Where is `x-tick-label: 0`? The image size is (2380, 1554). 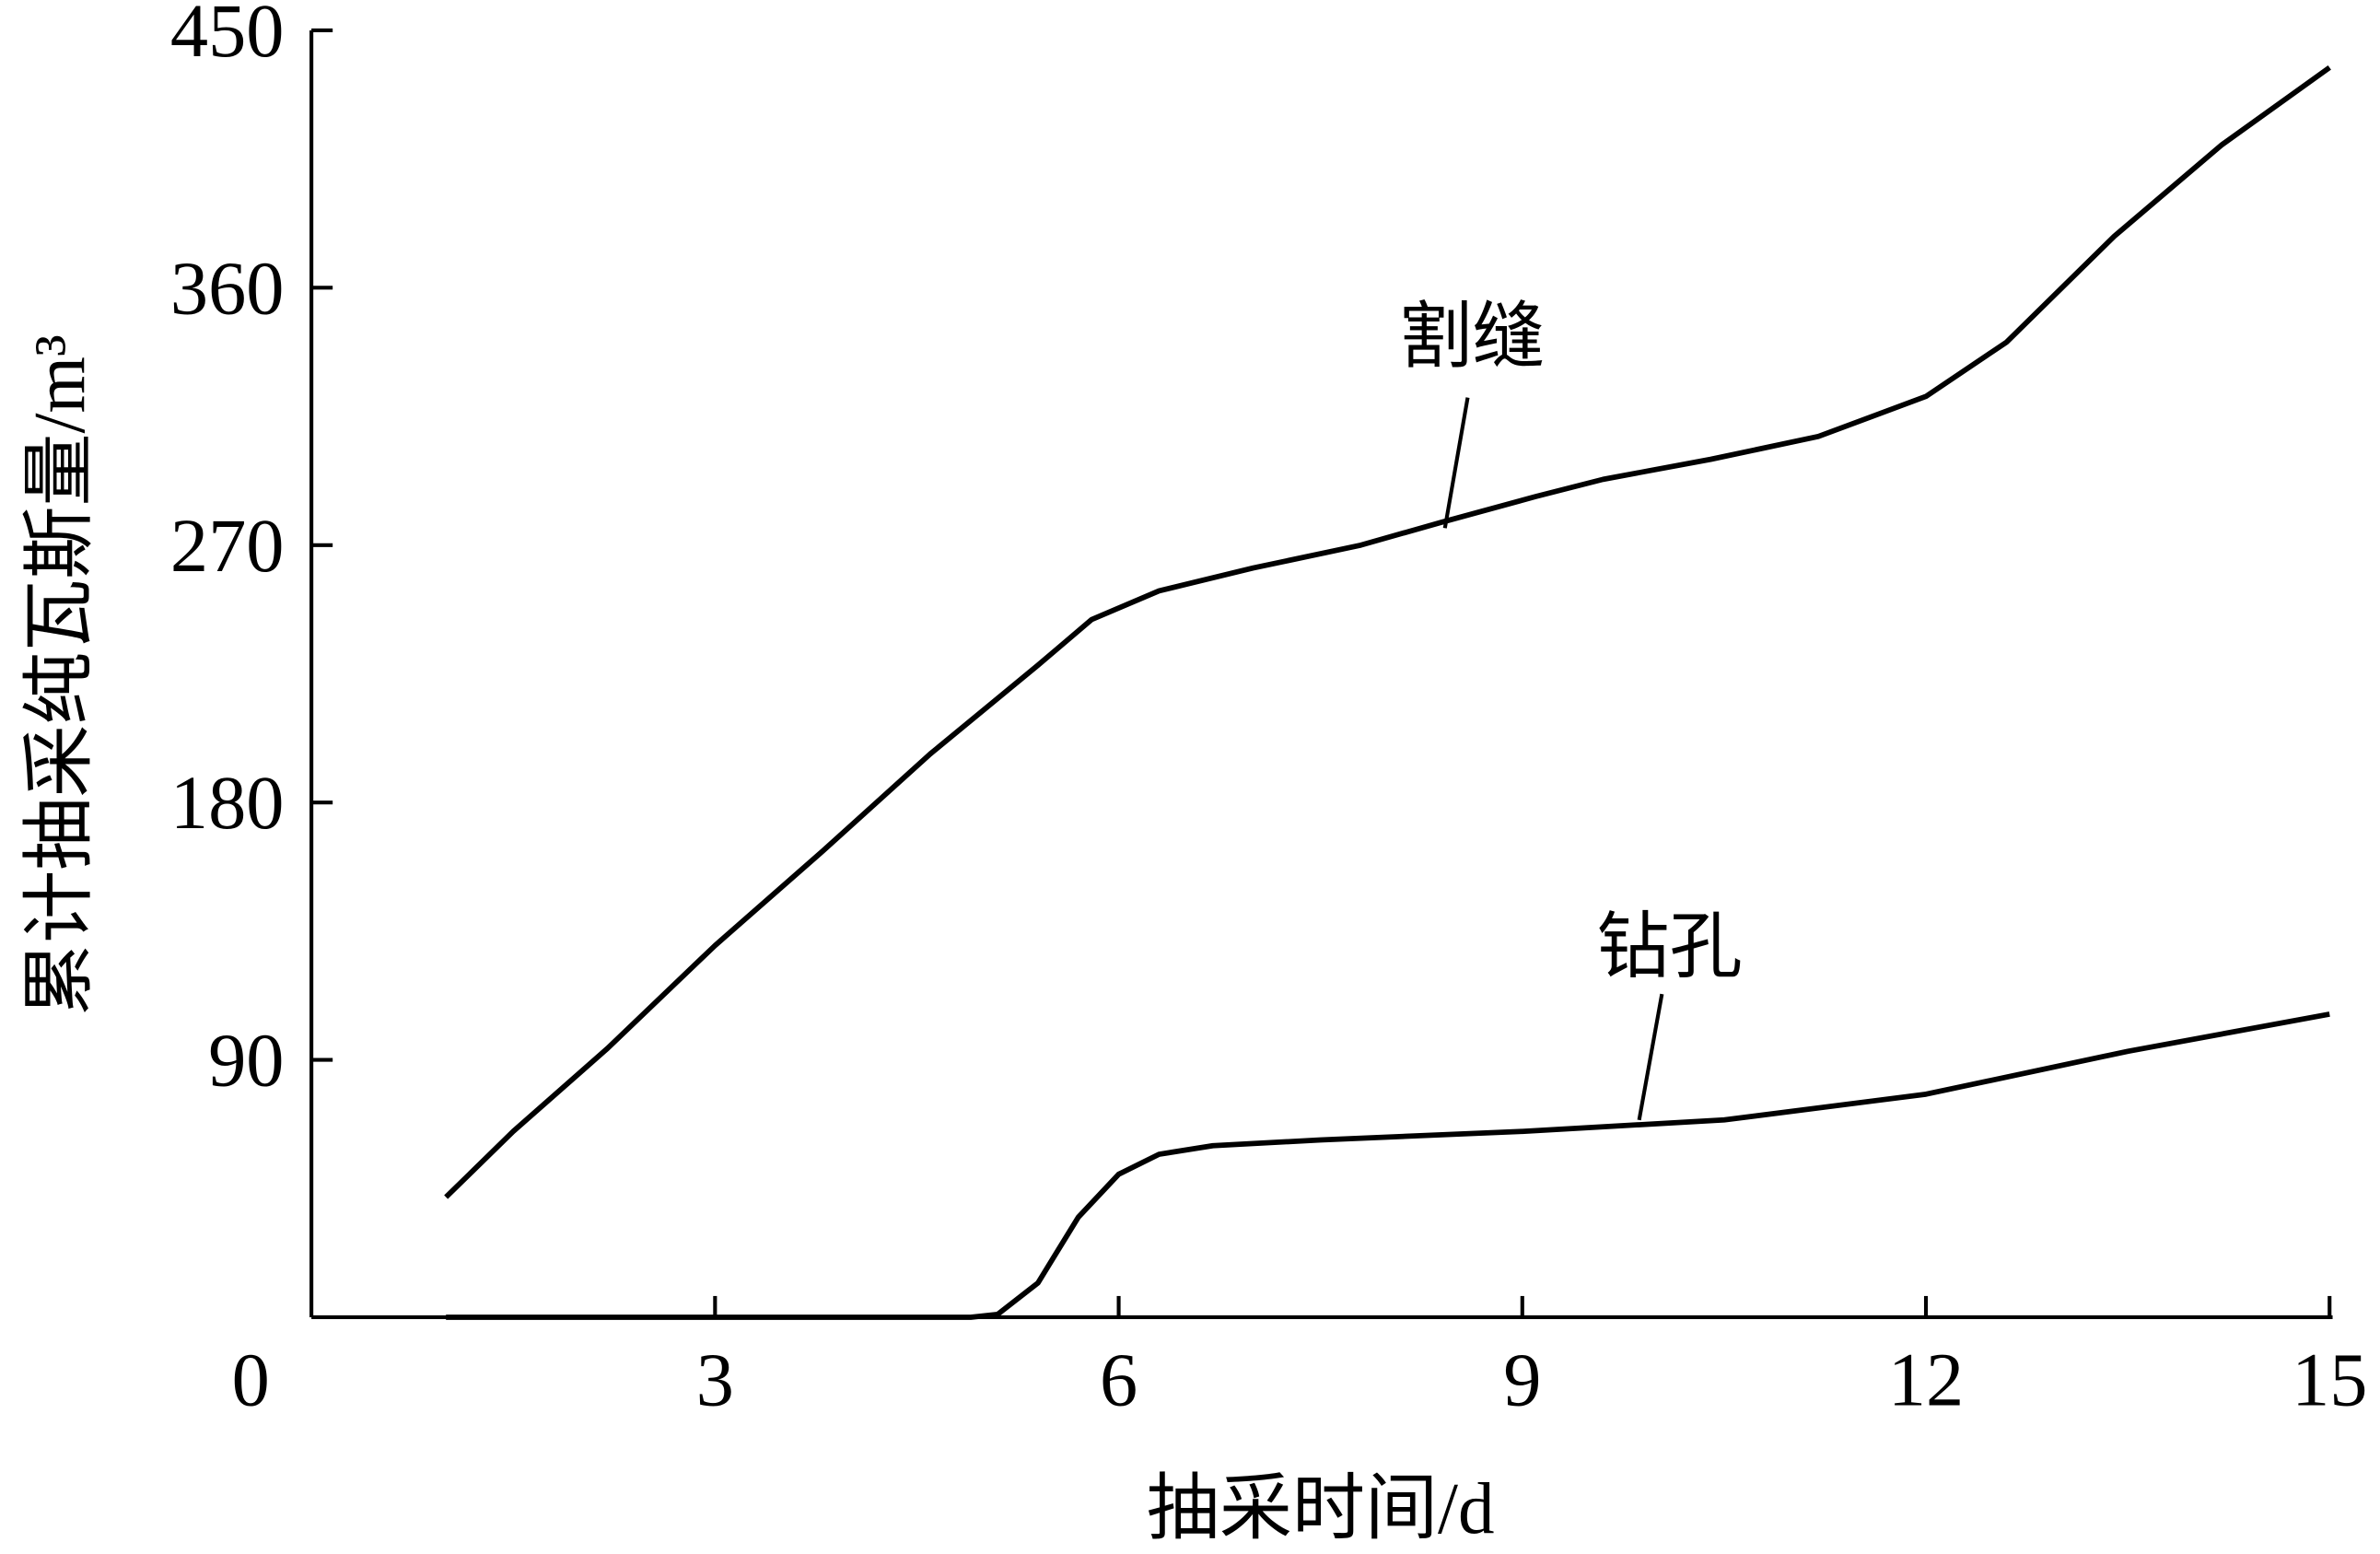
x-tick-label: 0 is located at coordinates (251, 1380).